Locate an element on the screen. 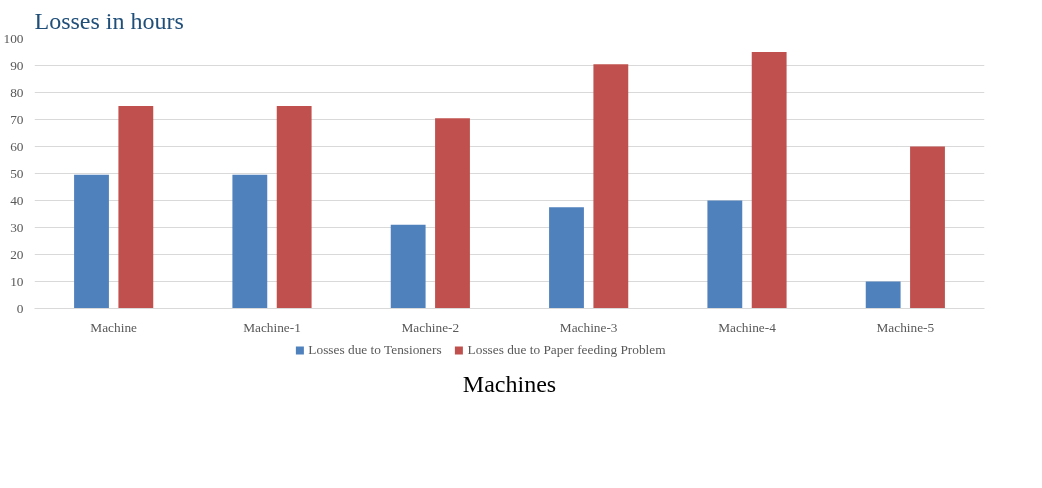 Image resolution: width=1042 pixels, height=488 pixels. y-axis-title: Losses in hours is located at coordinates (109, 20).